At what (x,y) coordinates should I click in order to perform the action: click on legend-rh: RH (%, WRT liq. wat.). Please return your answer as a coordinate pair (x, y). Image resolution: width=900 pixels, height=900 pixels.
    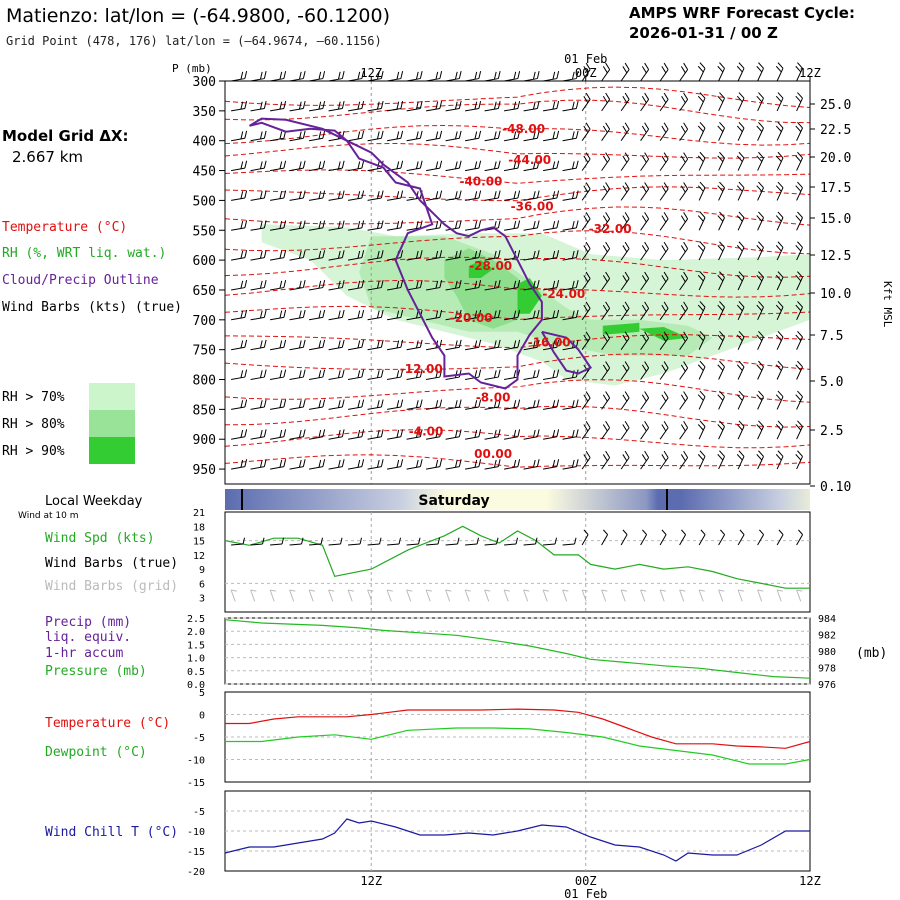
    Looking at the image, I should click on (84, 253).